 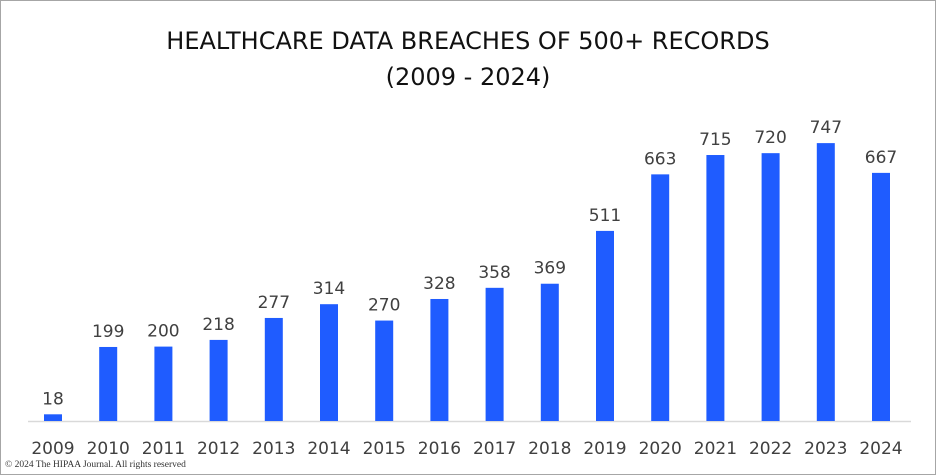 I want to click on bar-2015, so click(x=384, y=370).